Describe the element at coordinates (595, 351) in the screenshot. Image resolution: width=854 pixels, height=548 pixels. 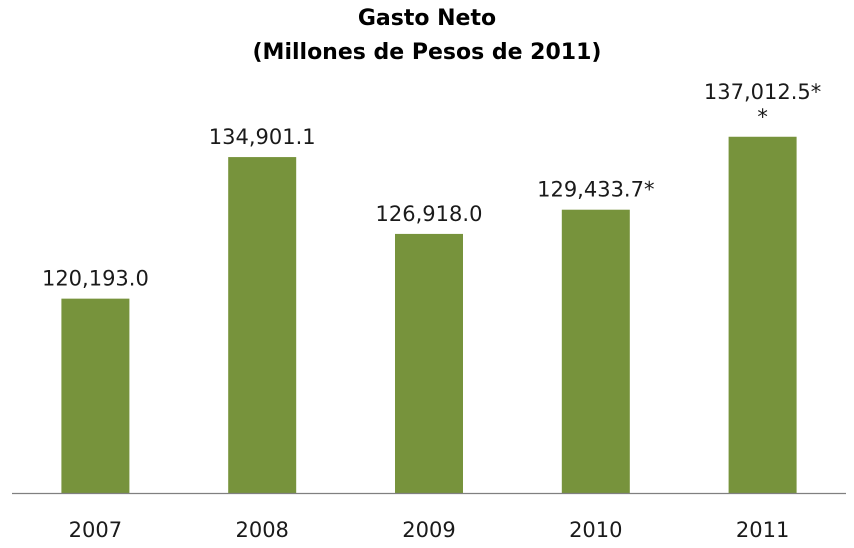
I see `bar-2010` at that location.